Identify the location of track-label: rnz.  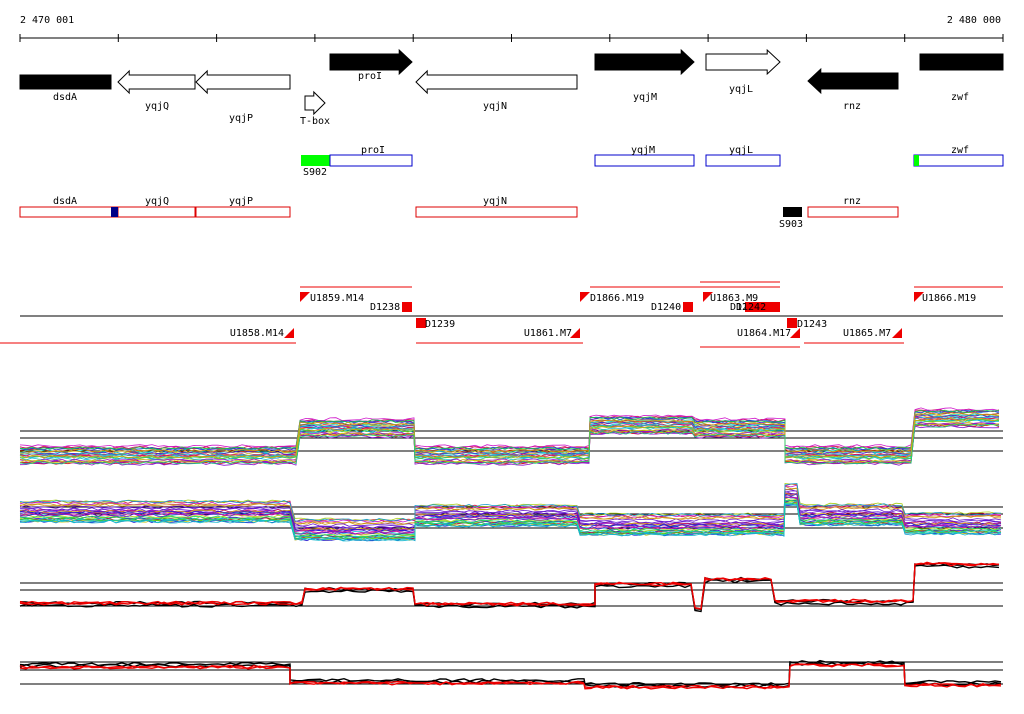
(852, 201).